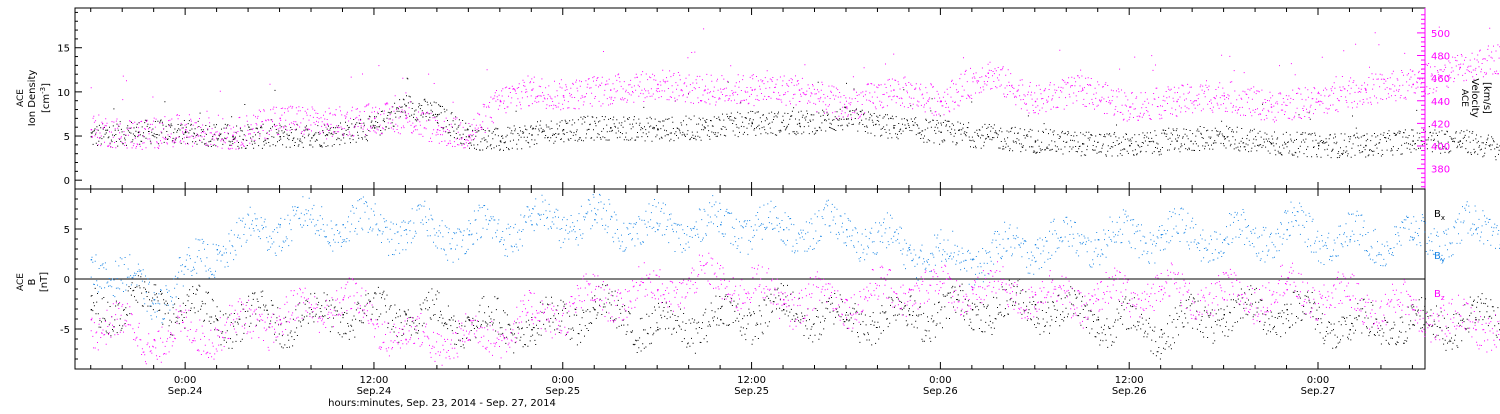 Image resolution: width=1500 pixels, height=414 pixels. I want to click on velocity-tick-label: 480, so click(1440, 57).